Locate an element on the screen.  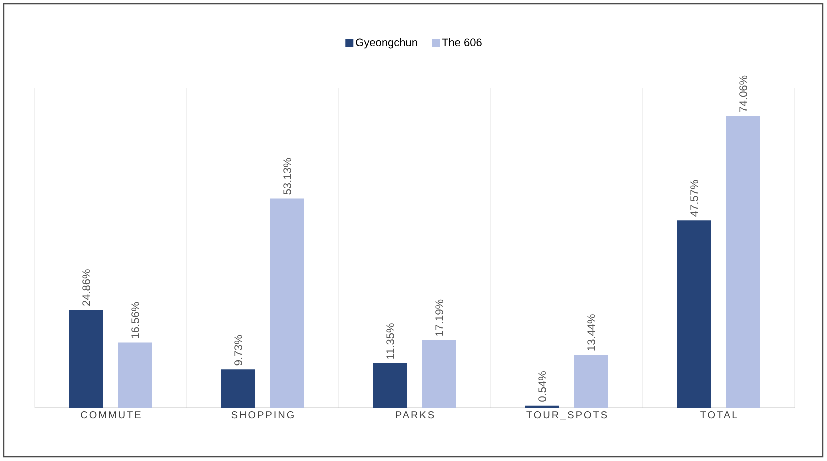
data-label: 0.54% is located at coordinates (542, 387).